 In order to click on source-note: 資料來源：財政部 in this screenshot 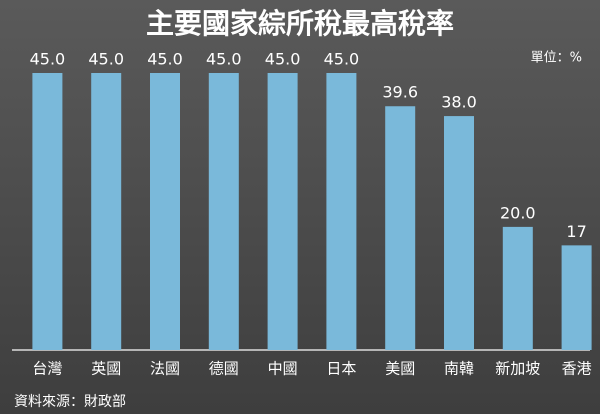, I will do `click(70, 402)`.